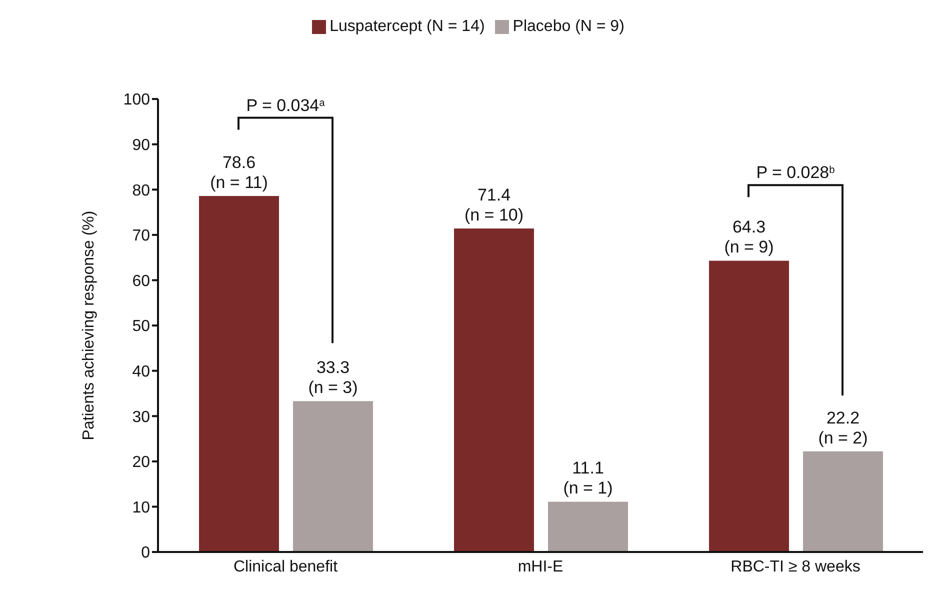  What do you see at coordinates (141, 463) in the screenshot?
I see `y-tick-label: 20` at bounding box center [141, 463].